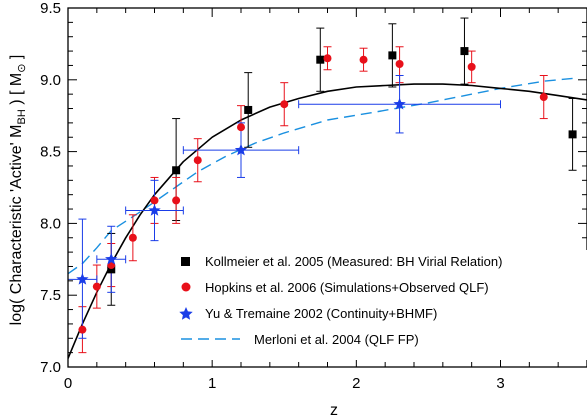  Describe the element at coordinates (50, 152) in the screenshot. I see `y-tick-label: 8.5` at that location.